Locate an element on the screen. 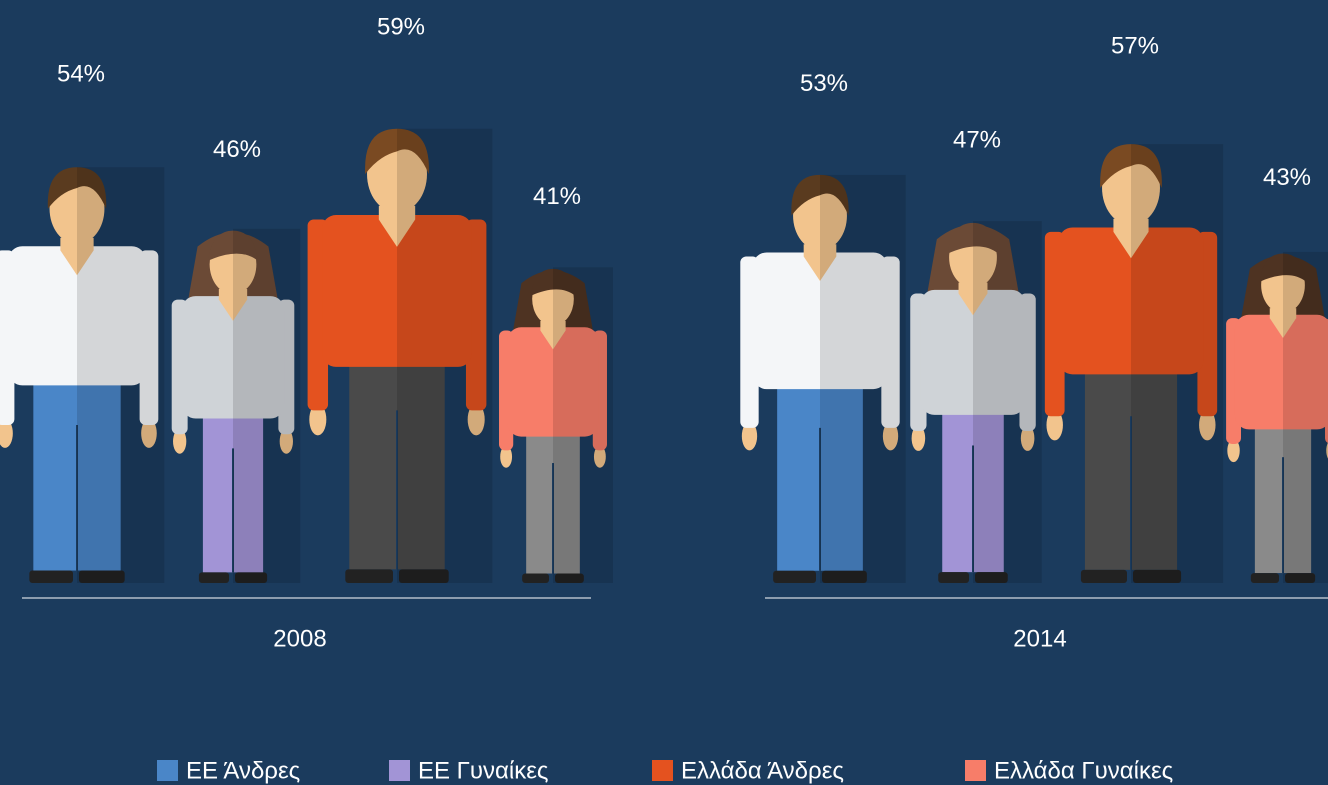  value-label: 43% is located at coordinates (1287, 177).